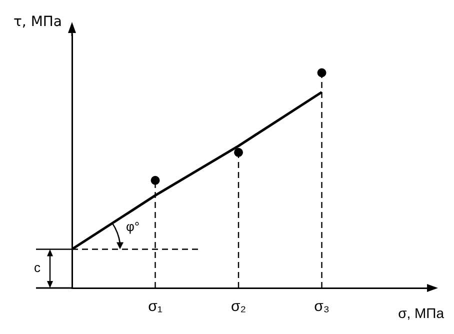 Image resolution: width=454 pixels, height=334 pixels. I want to click on x-tick-label: σ₃, so click(322, 307).